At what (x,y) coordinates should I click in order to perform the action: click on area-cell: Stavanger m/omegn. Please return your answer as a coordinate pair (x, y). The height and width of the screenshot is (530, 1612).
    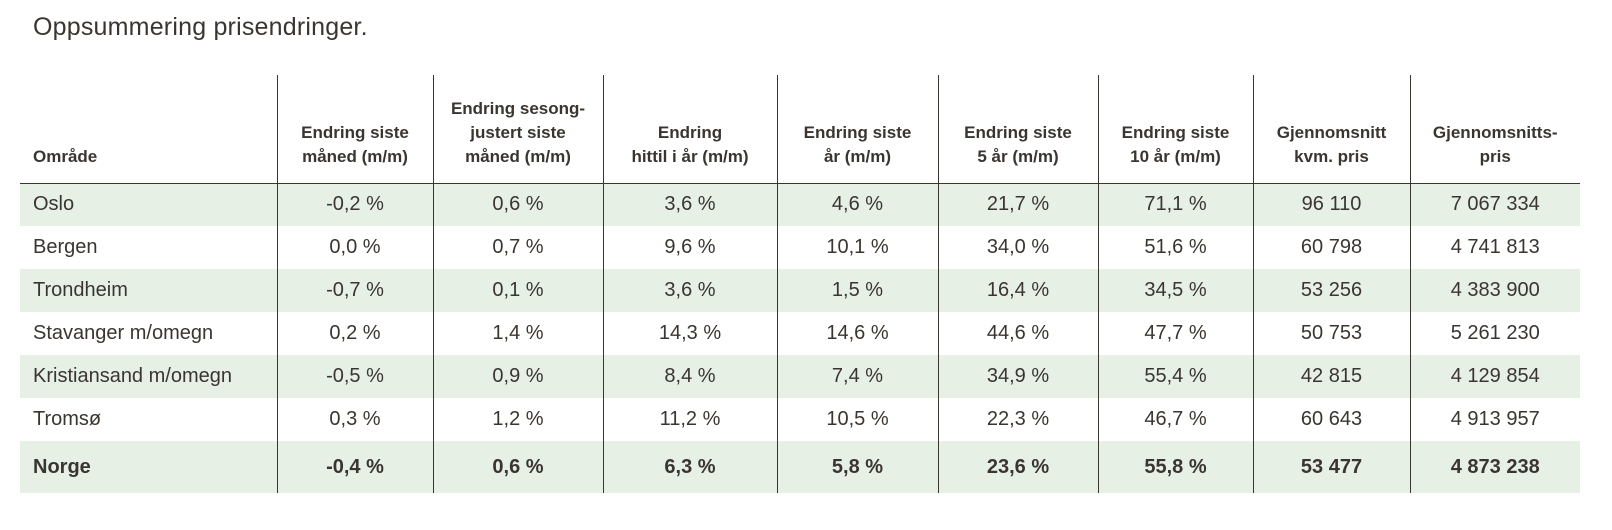
    Looking at the image, I should click on (123, 333).